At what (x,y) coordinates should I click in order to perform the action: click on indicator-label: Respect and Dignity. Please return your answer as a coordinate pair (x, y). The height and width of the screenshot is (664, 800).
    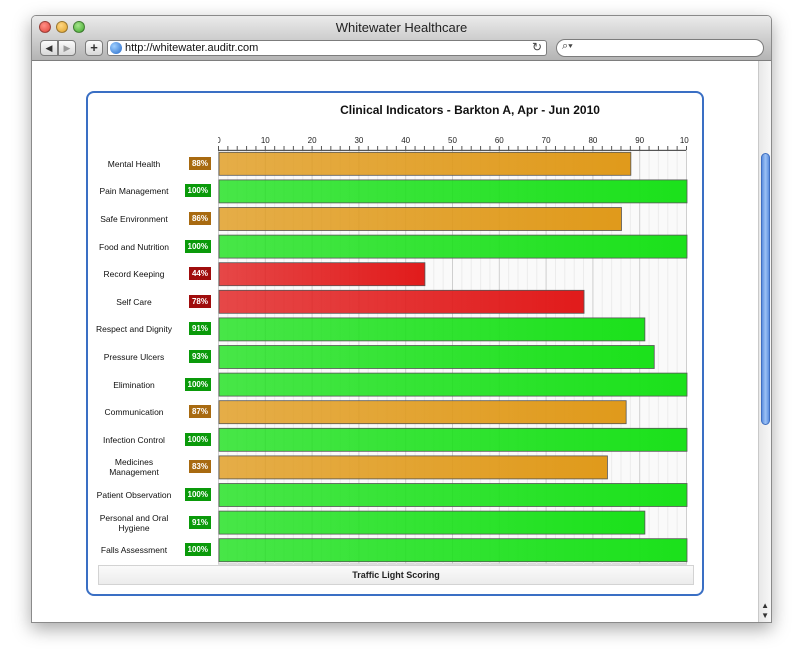
    Looking at the image, I should click on (134, 329).